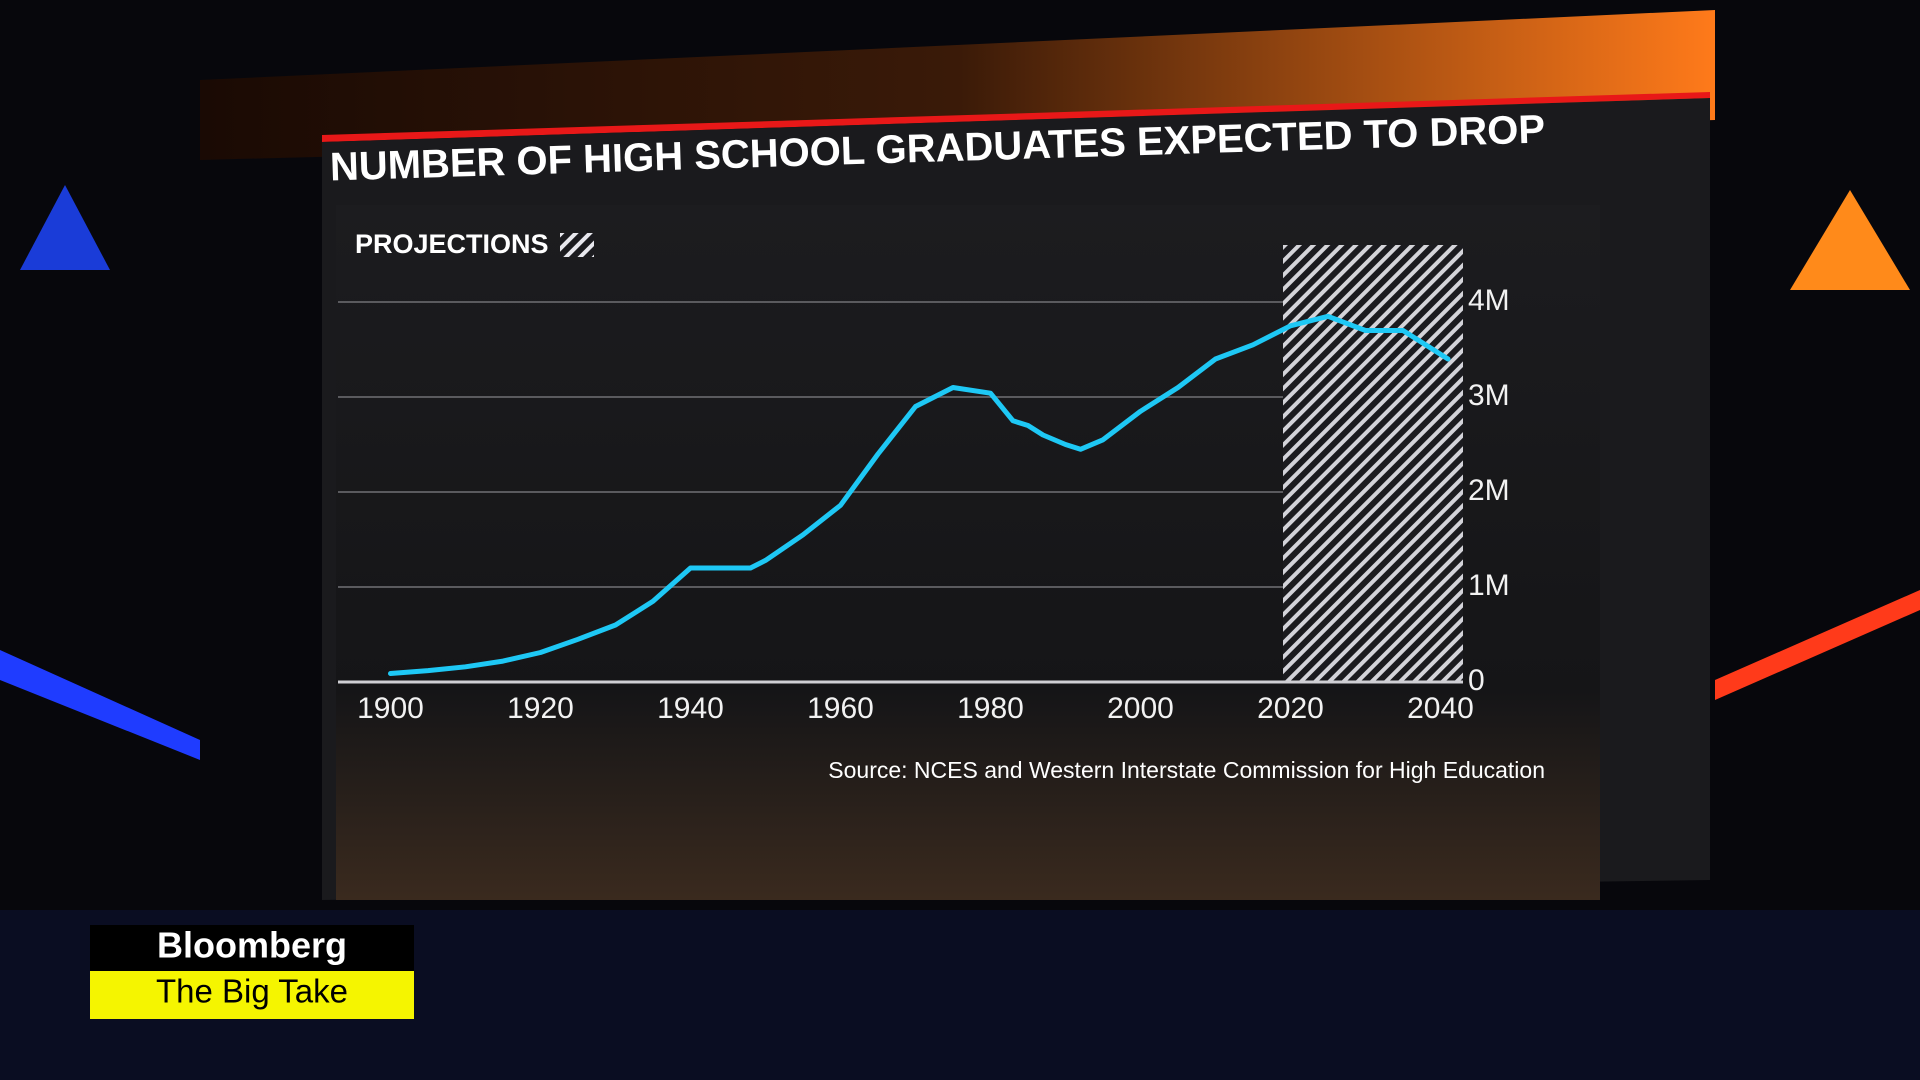 This screenshot has height=1080, width=1920. I want to click on logo-box, so click(252, 948).